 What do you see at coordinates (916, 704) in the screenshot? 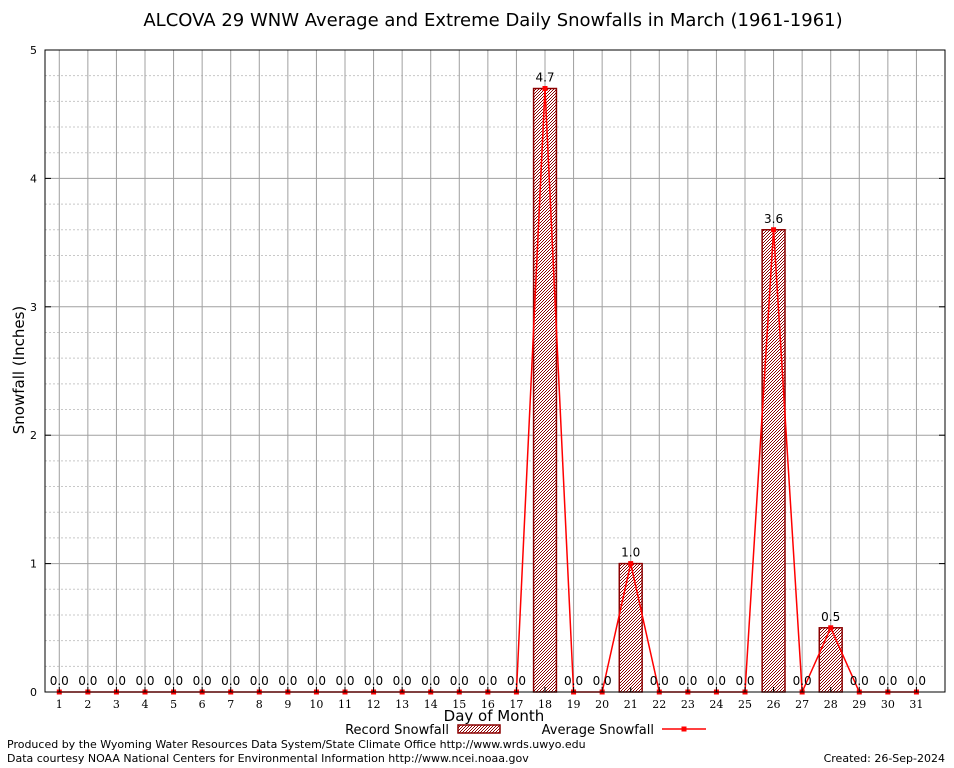
I see `x-tick-label: 31` at bounding box center [916, 704].